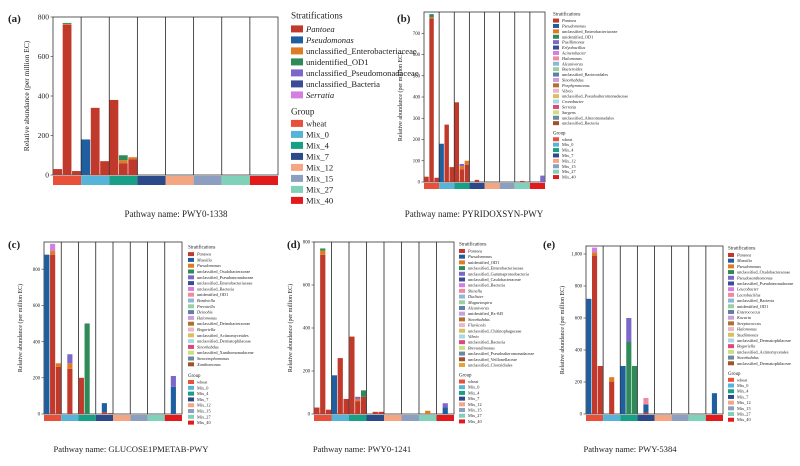 This screenshot has width=800, height=466. Describe the element at coordinates (417, 119) in the screenshot. I see `y-tick-label: 300` at that location.